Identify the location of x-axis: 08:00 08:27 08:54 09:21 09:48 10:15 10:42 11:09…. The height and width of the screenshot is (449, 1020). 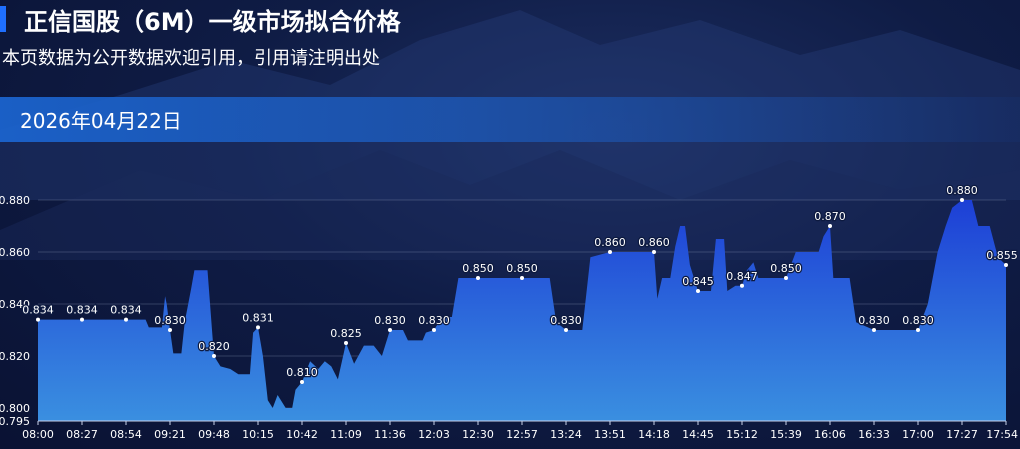
(520, 430).